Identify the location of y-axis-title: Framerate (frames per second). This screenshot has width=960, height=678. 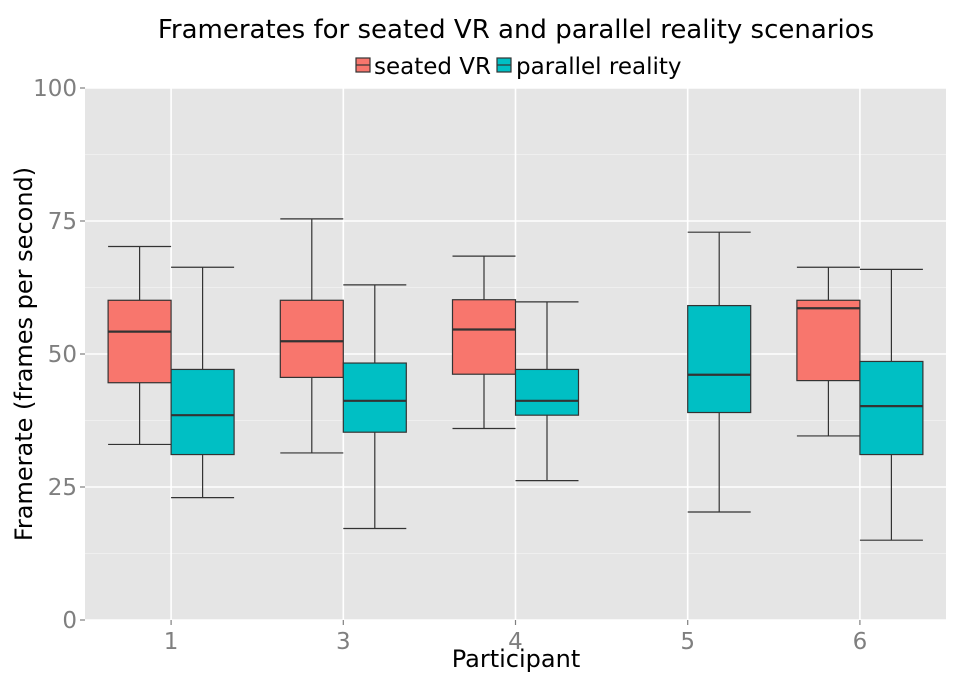
(24, 354).